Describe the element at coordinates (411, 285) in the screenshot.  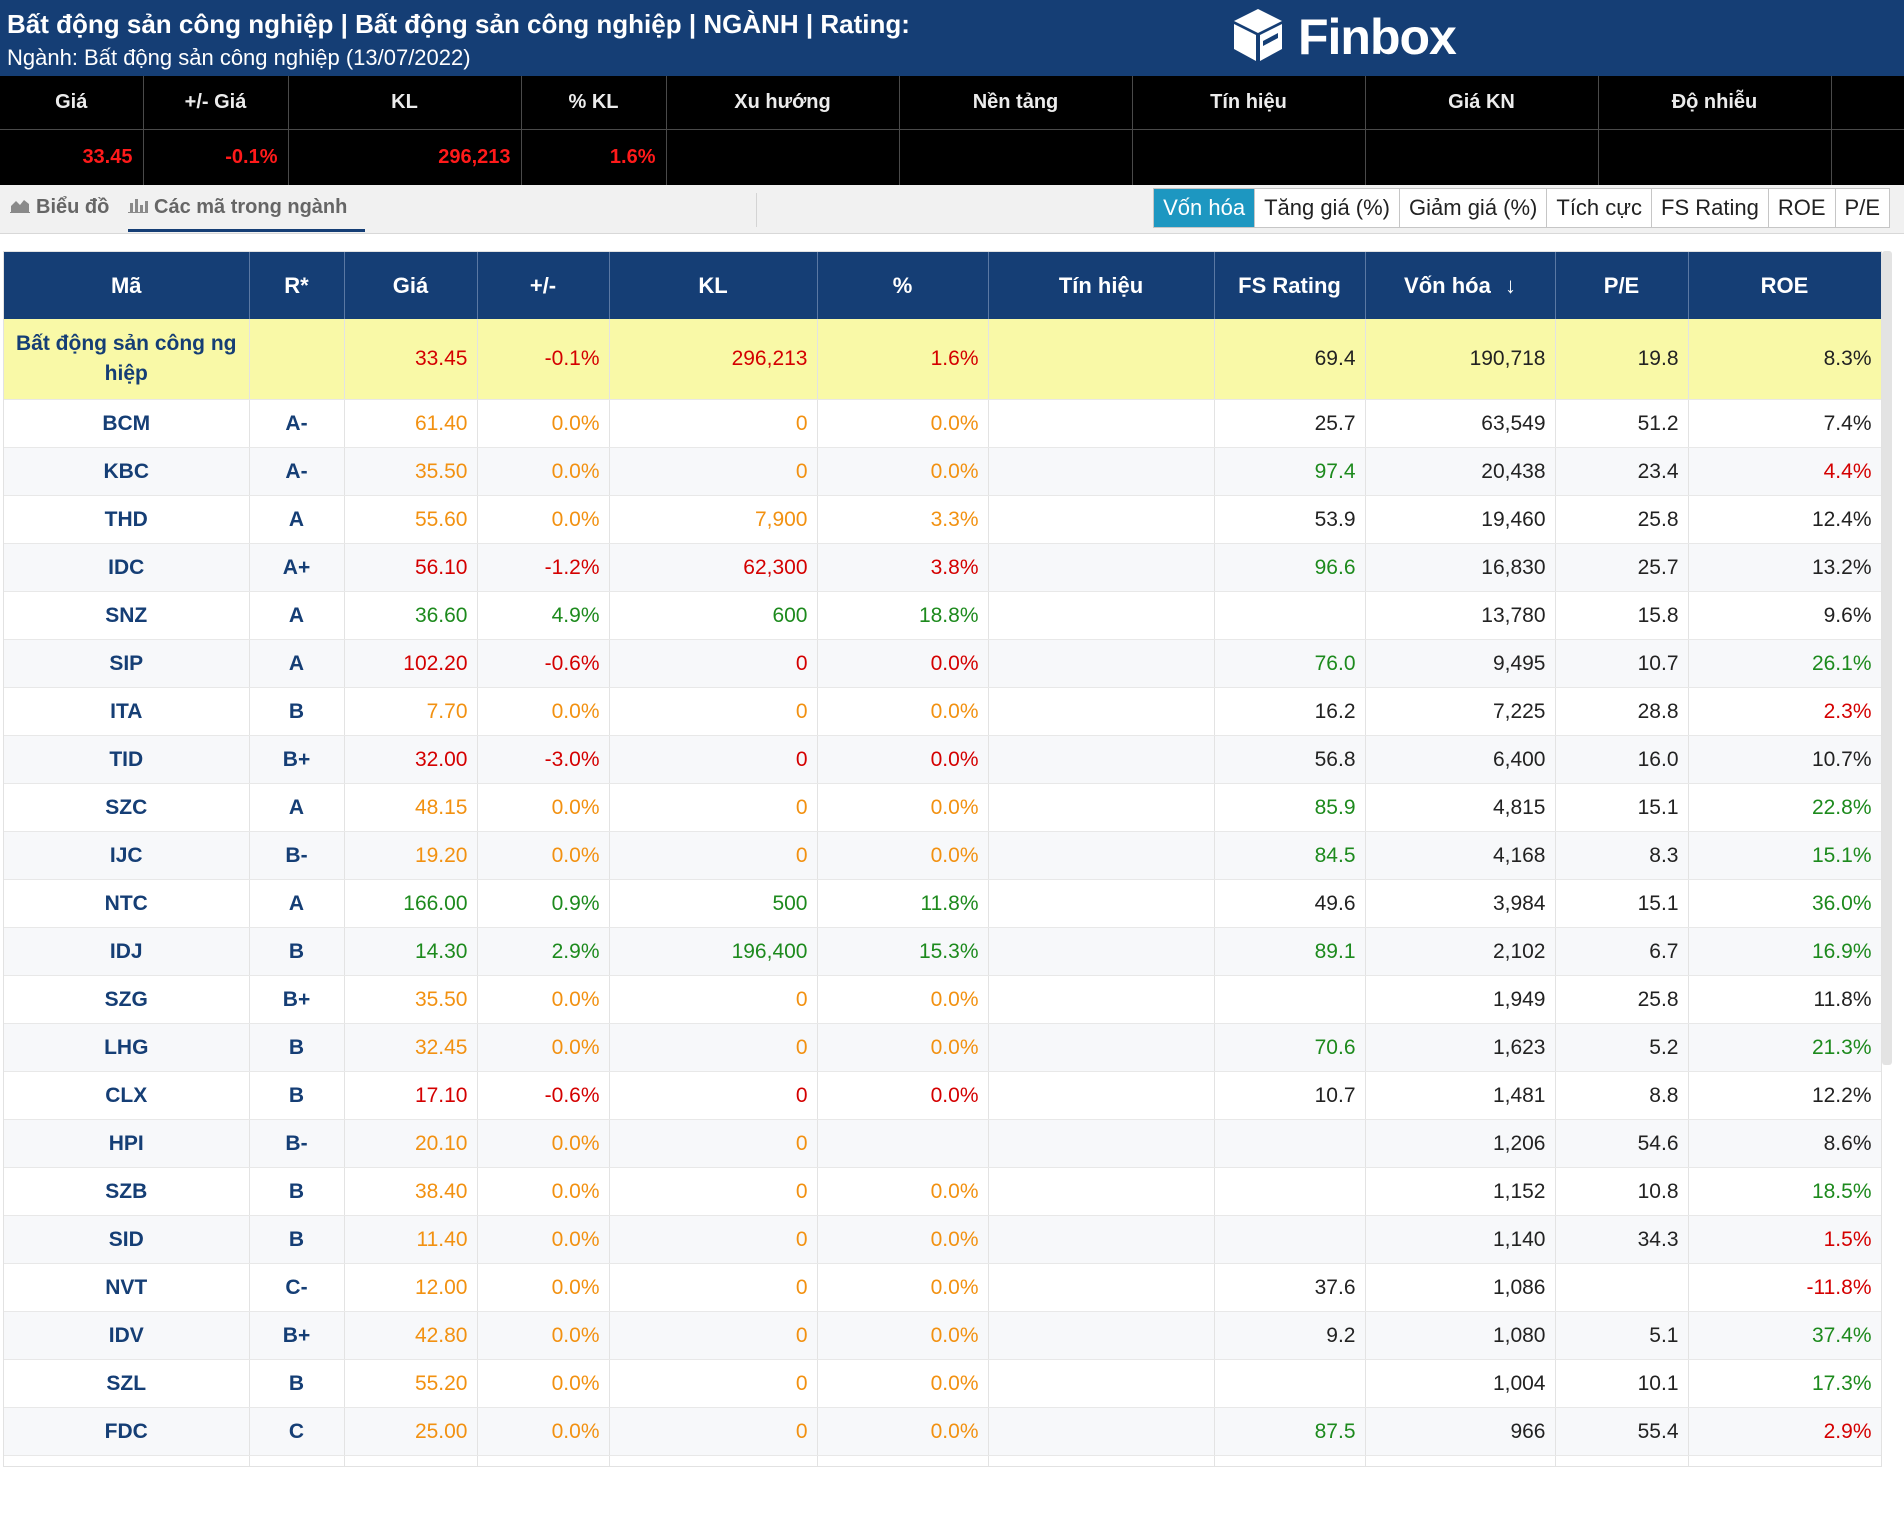
I see `col-header-price: Giá` at that location.